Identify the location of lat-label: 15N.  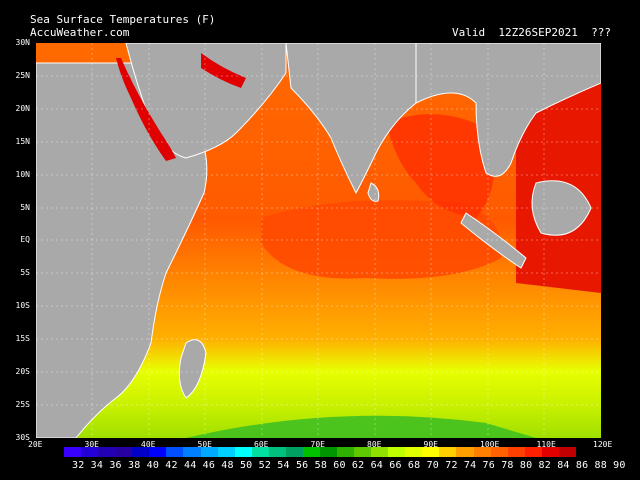
(22, 141).